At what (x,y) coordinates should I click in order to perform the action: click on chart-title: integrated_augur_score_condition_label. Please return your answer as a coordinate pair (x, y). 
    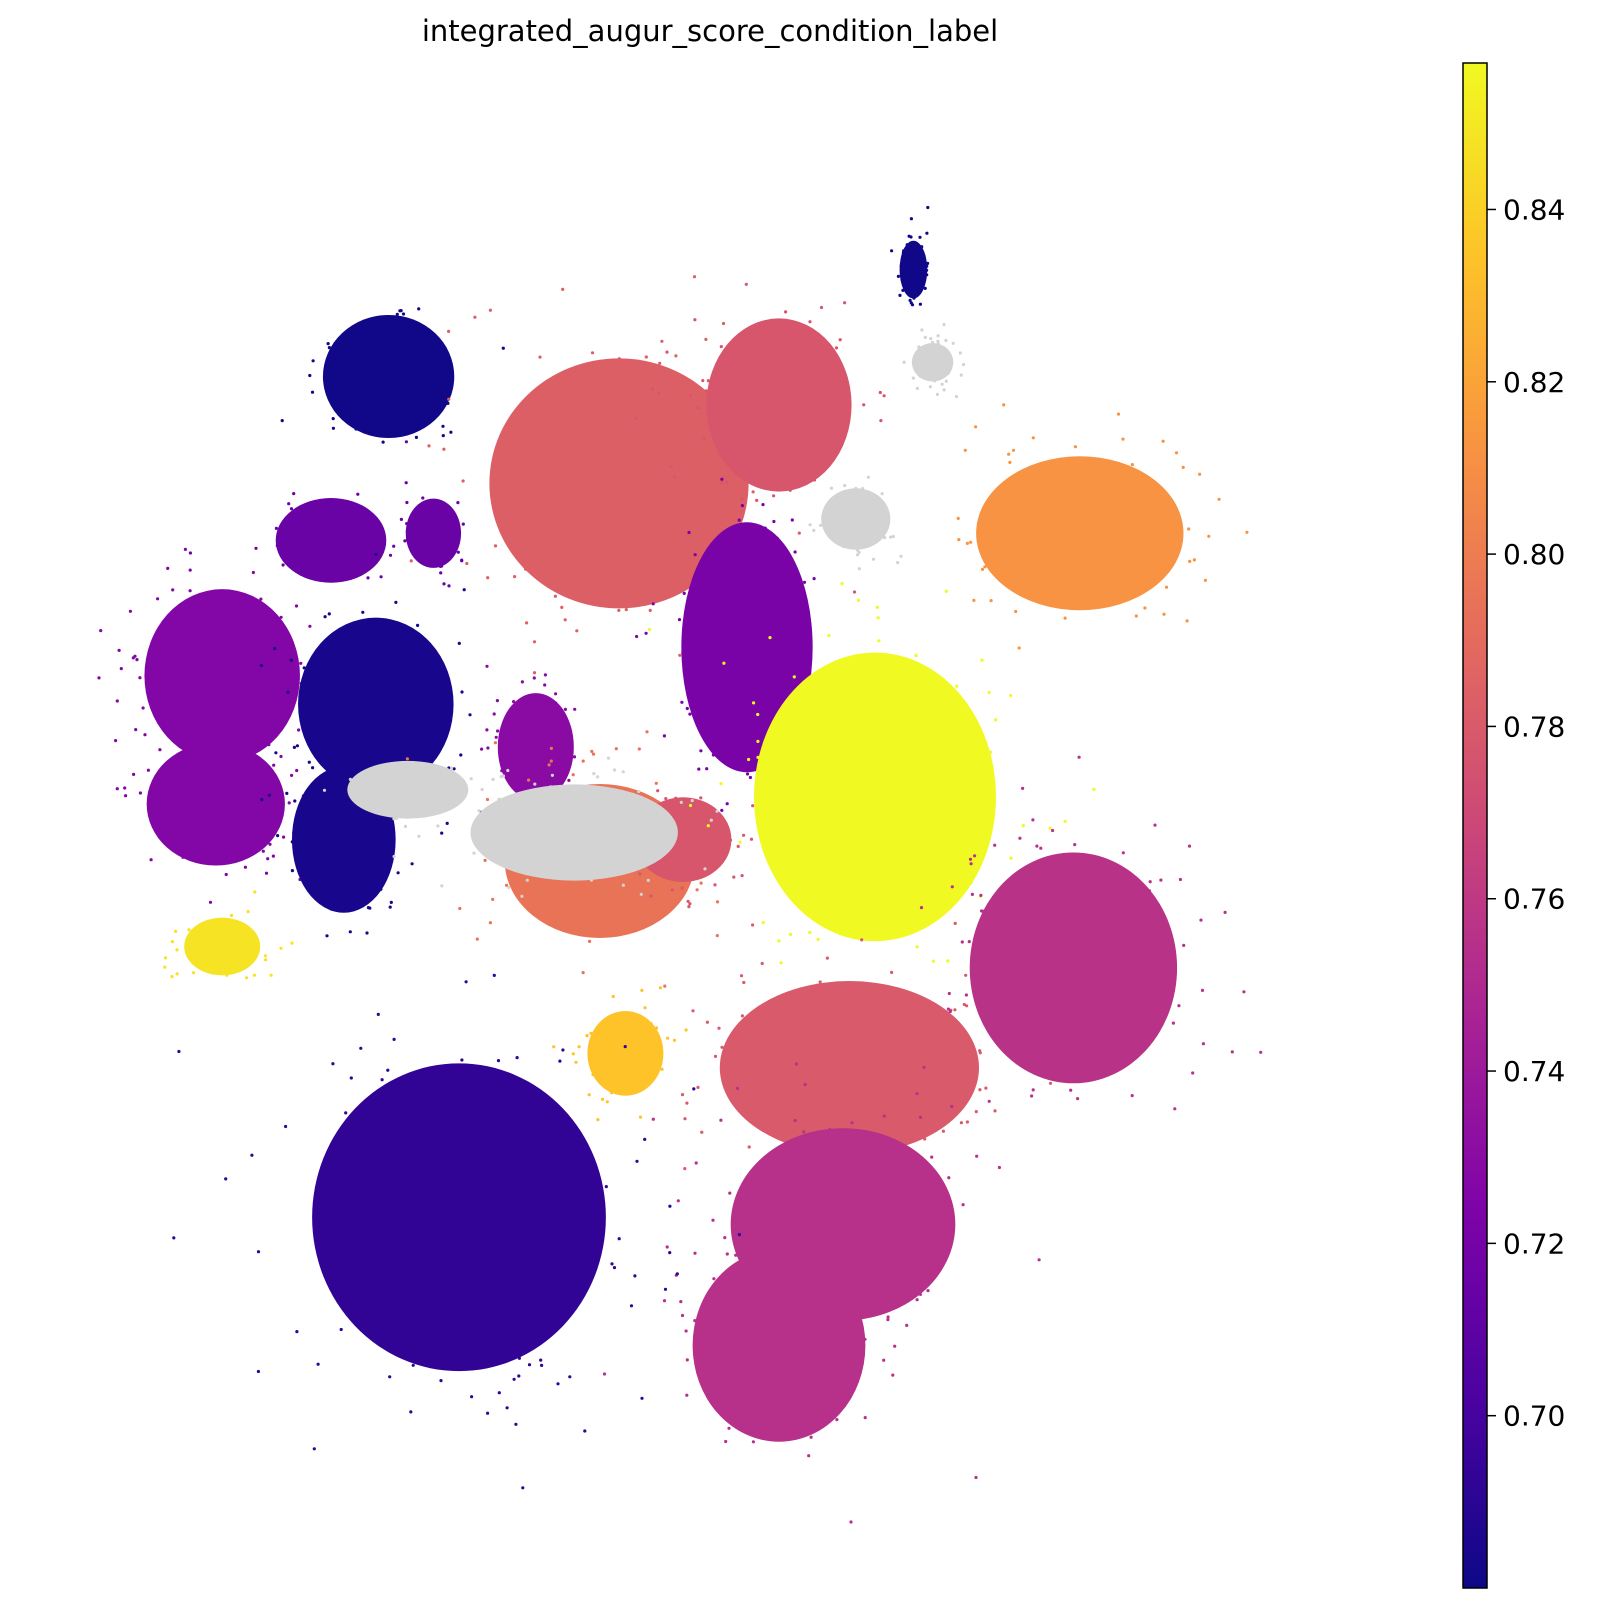
    Looking at the image, I should click on (710, 31).